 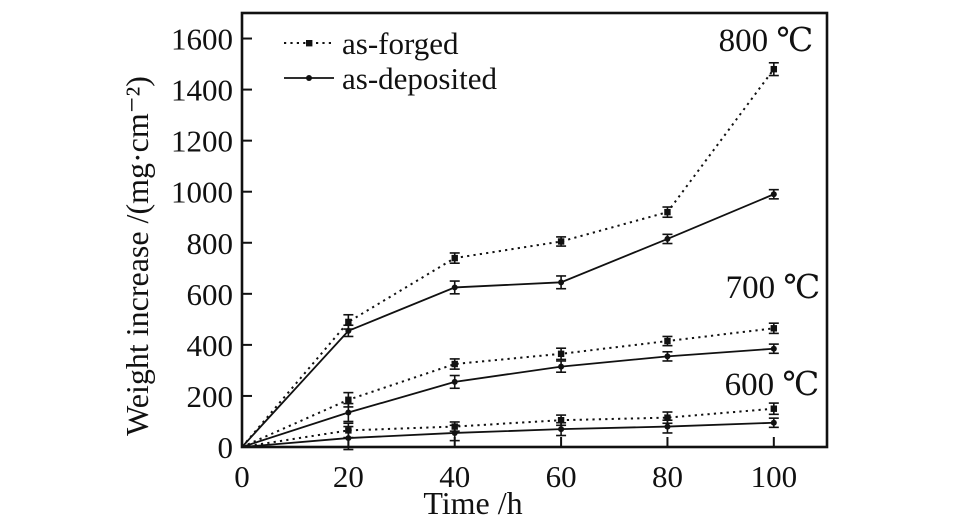 I want to click on y-tick-label-200: 200, so click(x=210, y=396).